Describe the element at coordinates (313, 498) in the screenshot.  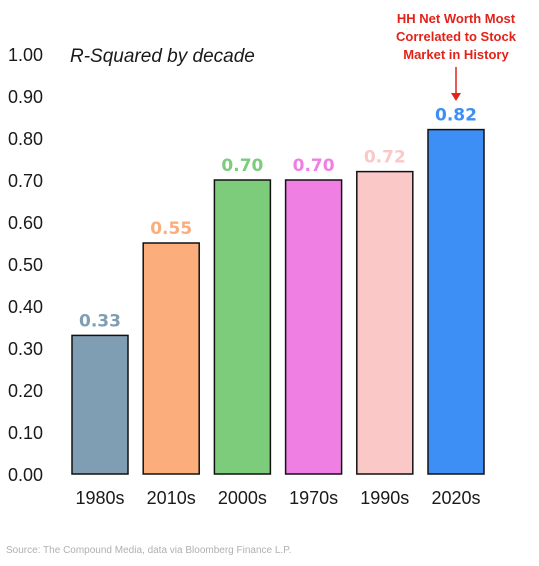
I see `x-tick-label-1970s: 1970s` at that location.